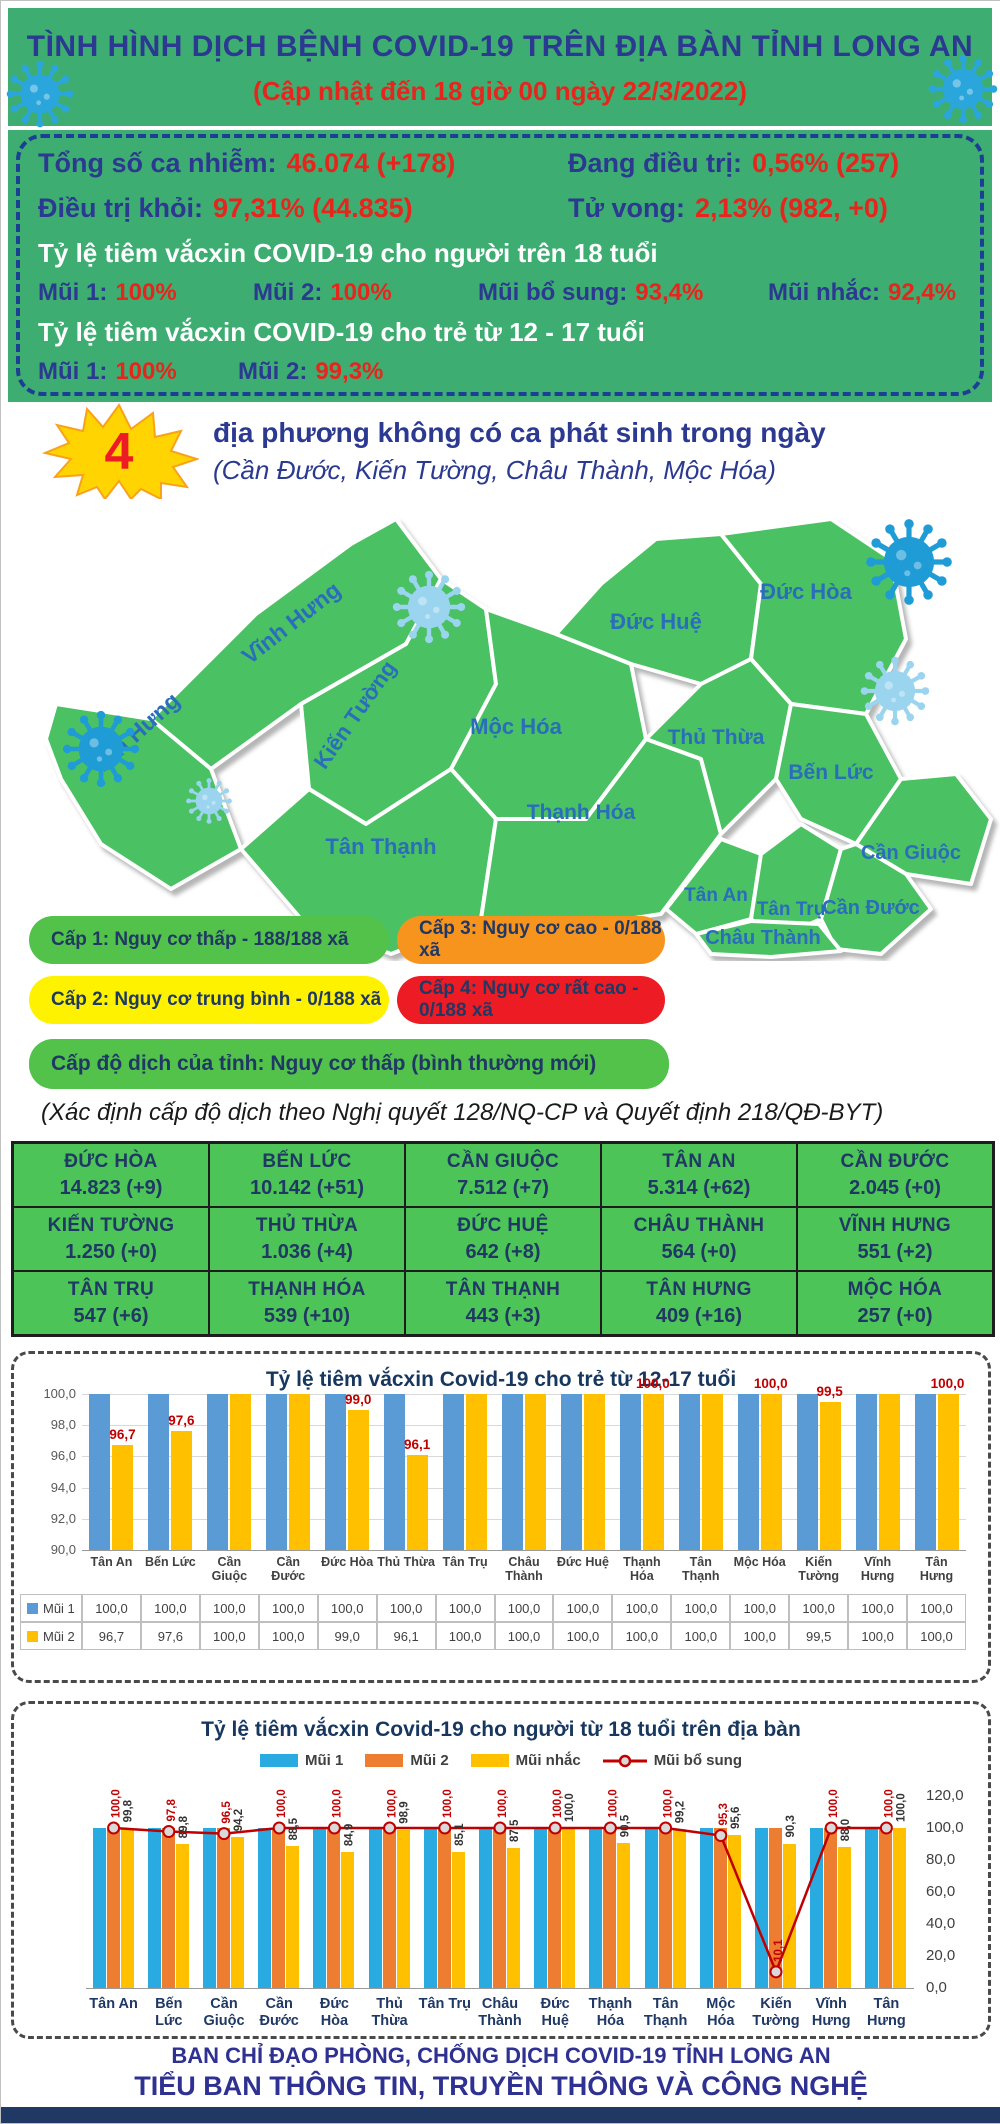 This screenshot has width=1000, height=2124. Describe the element at coordinates (417, 1444) in the screenshot. I see `bar-data-label: 96,1` at that location.